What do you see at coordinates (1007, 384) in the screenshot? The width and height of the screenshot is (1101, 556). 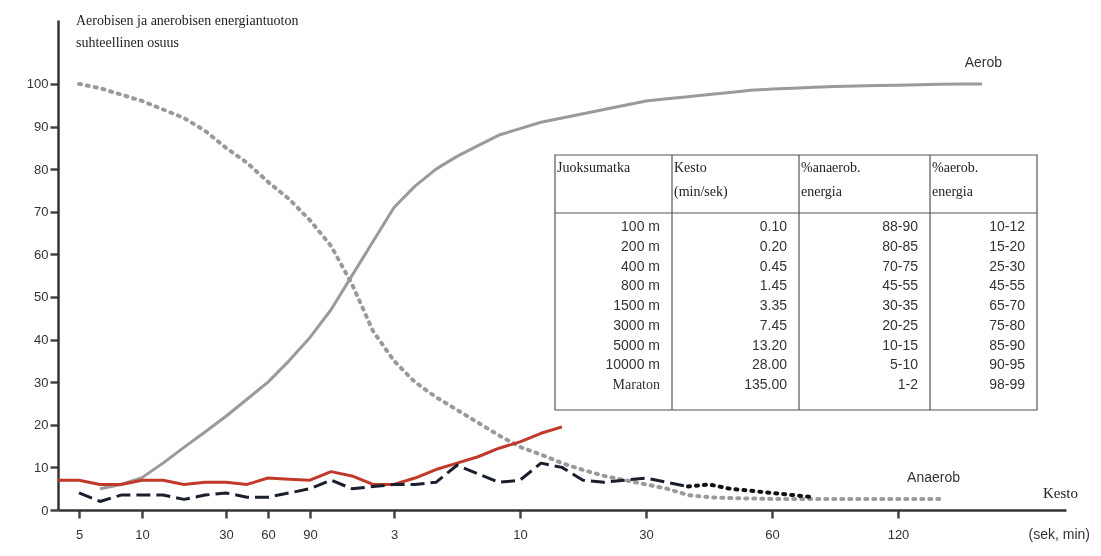 I see `annotation: 98-99` at bounding box center [1007, 384].